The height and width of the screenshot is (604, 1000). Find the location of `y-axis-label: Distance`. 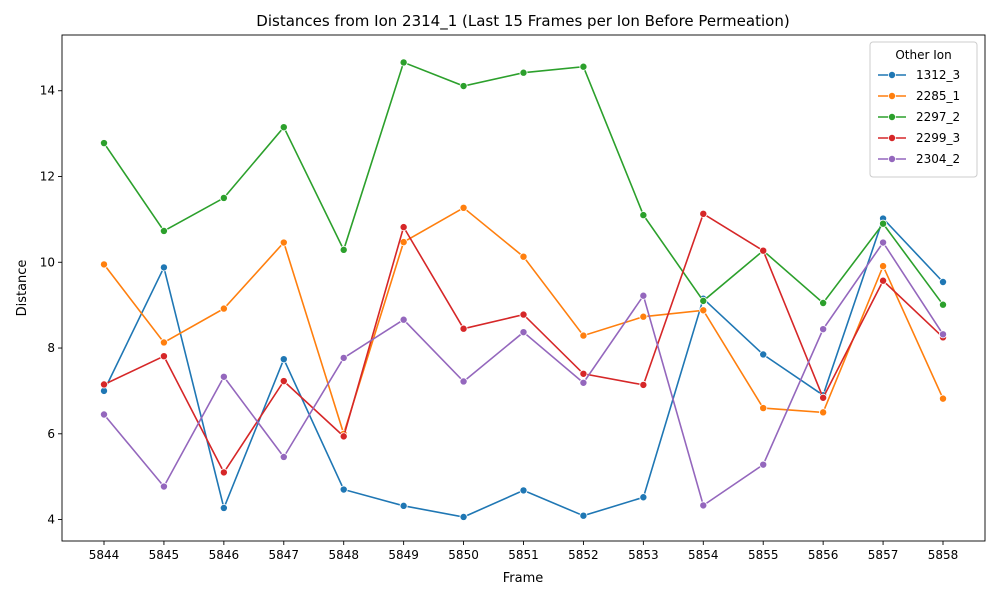

y-axis-label: Distance is located at coordinates (22, 288).